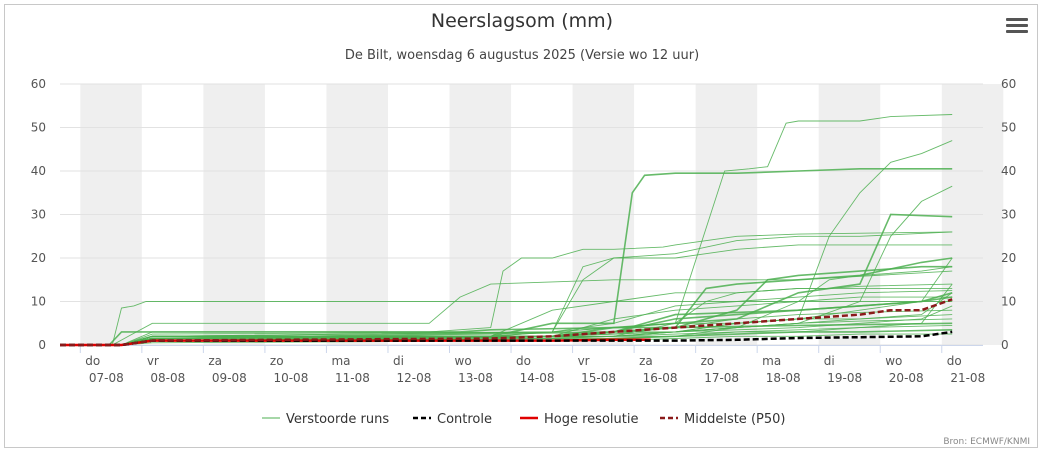 This screenshot has height=452, width=1044. Describe the element at coordinates (591, 419) in the screenshot. I see `legend-label: Hoge resolutie` at that location.